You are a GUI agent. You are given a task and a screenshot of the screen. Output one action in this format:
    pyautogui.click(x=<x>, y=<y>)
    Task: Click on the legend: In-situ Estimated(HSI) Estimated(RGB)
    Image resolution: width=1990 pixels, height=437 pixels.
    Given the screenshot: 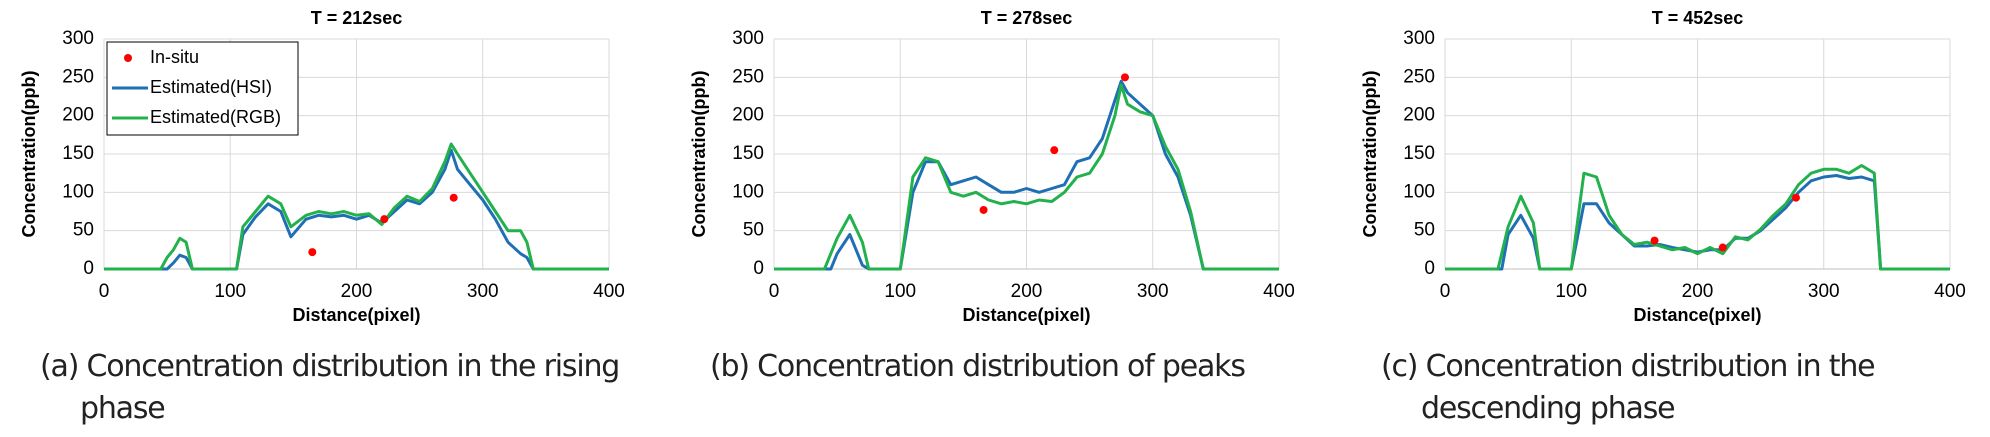 What is the action you would take?
    pyautogui.click(x=202, y=88)
    